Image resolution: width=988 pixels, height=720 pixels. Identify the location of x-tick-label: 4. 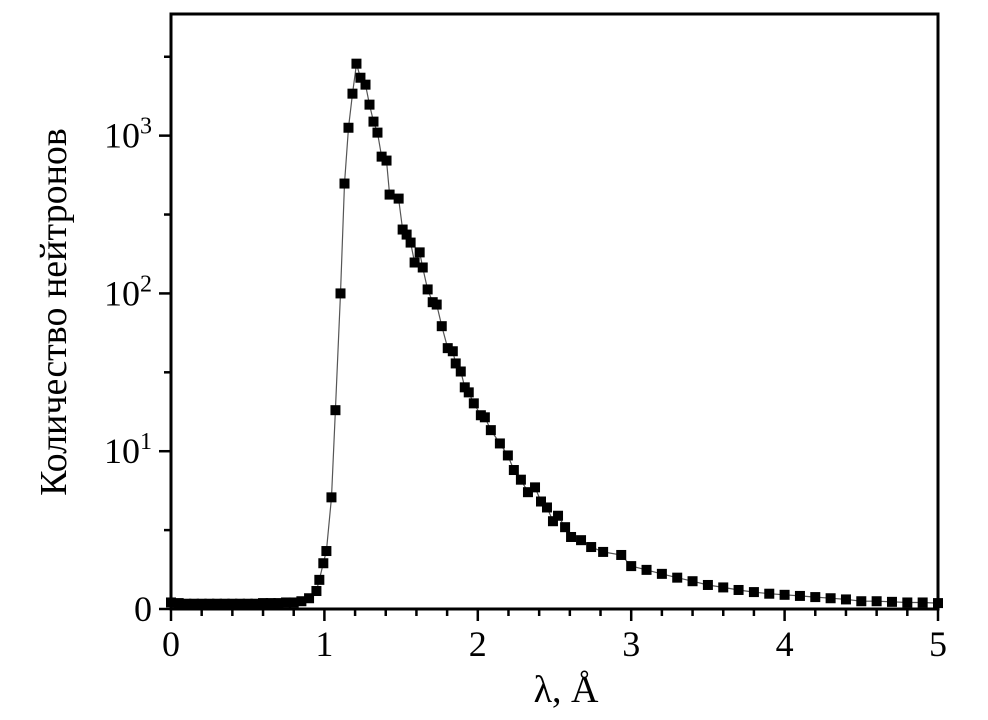
(785, 644).